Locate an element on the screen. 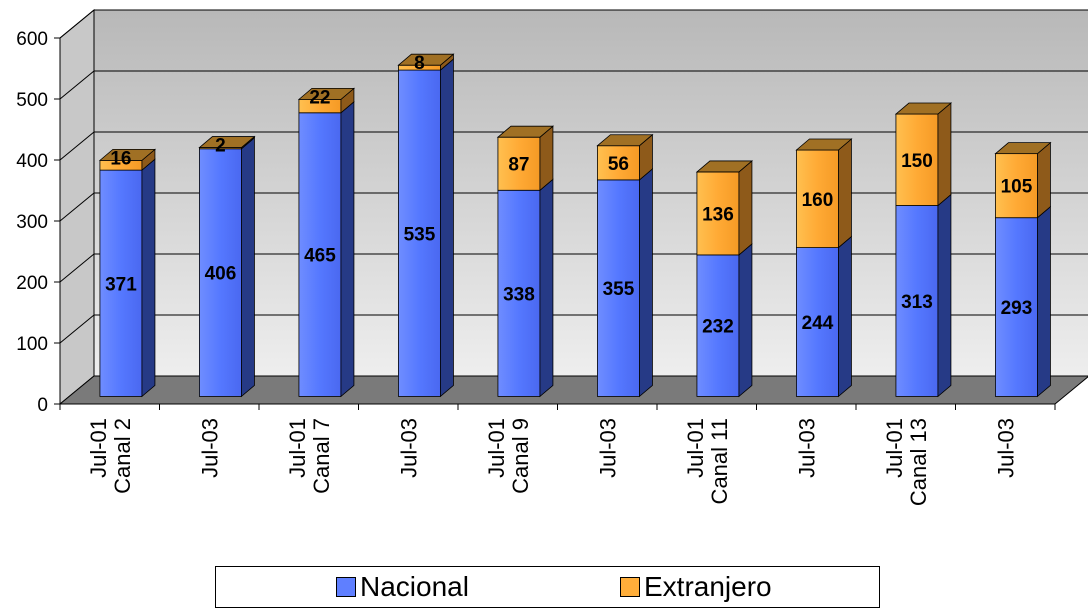 This screenshot has height=609, width=1088. category-label: Canal 9 is located at coordinates (520, 456).